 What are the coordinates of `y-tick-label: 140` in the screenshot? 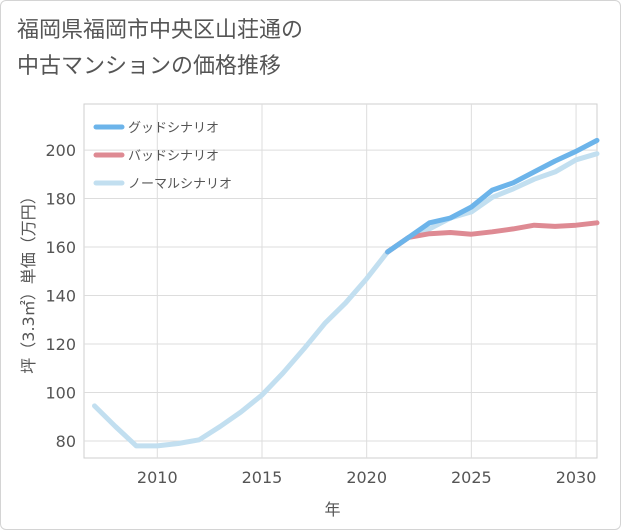 It's located at (60, 296).